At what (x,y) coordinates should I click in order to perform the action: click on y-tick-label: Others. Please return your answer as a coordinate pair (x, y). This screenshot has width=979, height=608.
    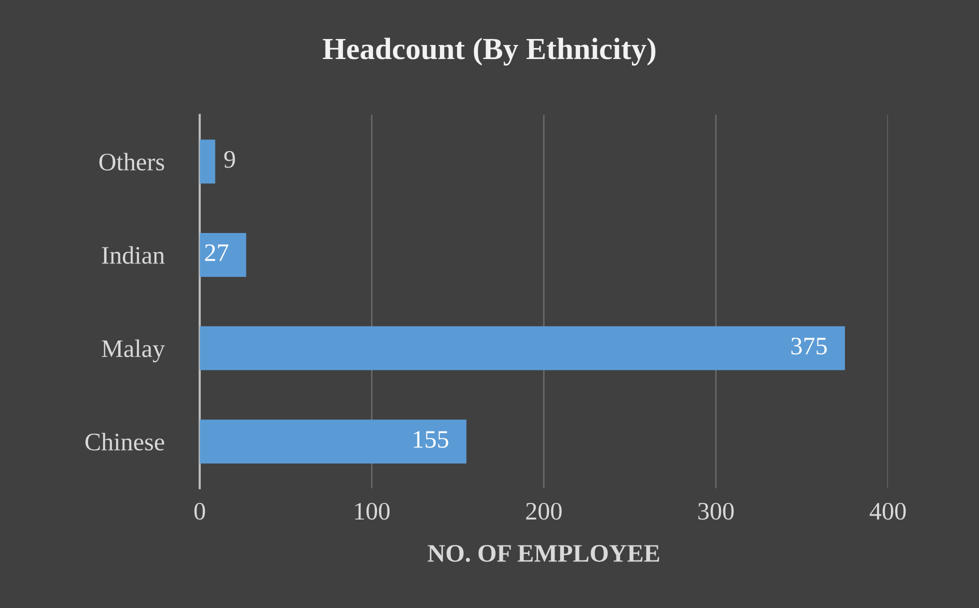
    Looking at the image, I should click on (131, 161).